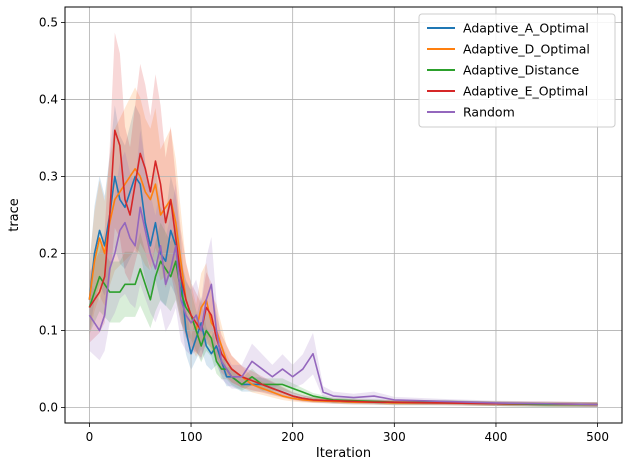 Image resolution: width=630 pixels, height=474 pixels. Describe the element at coordinates (48, 176) in the screenshot. I see `y-tick-label: 0.3` at that location.